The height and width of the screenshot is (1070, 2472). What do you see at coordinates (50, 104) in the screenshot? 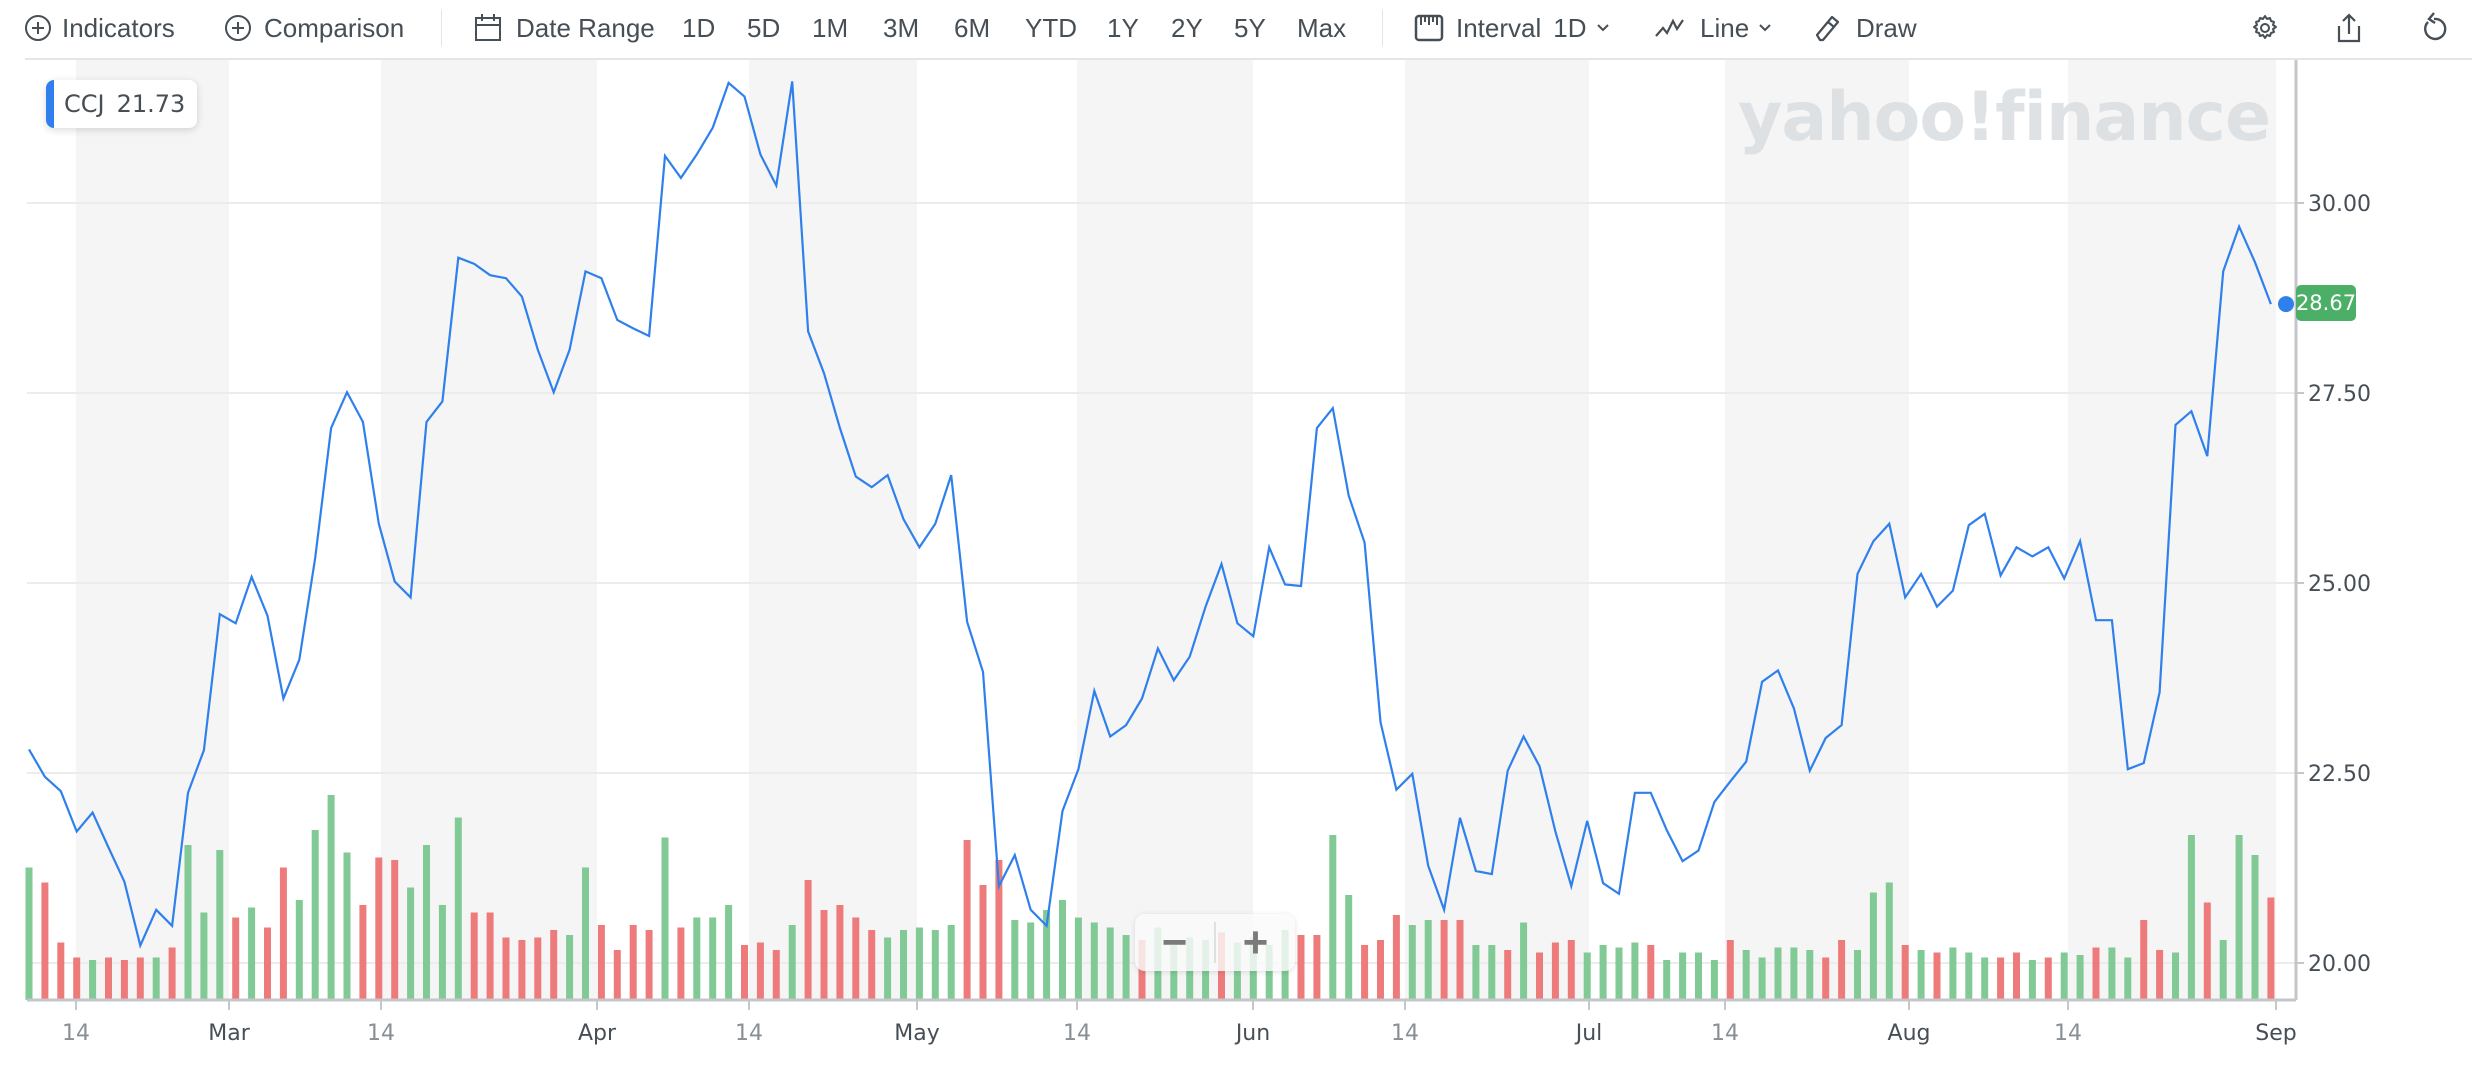
I see `legend-color-swatch` at bounding box center [50, 104].